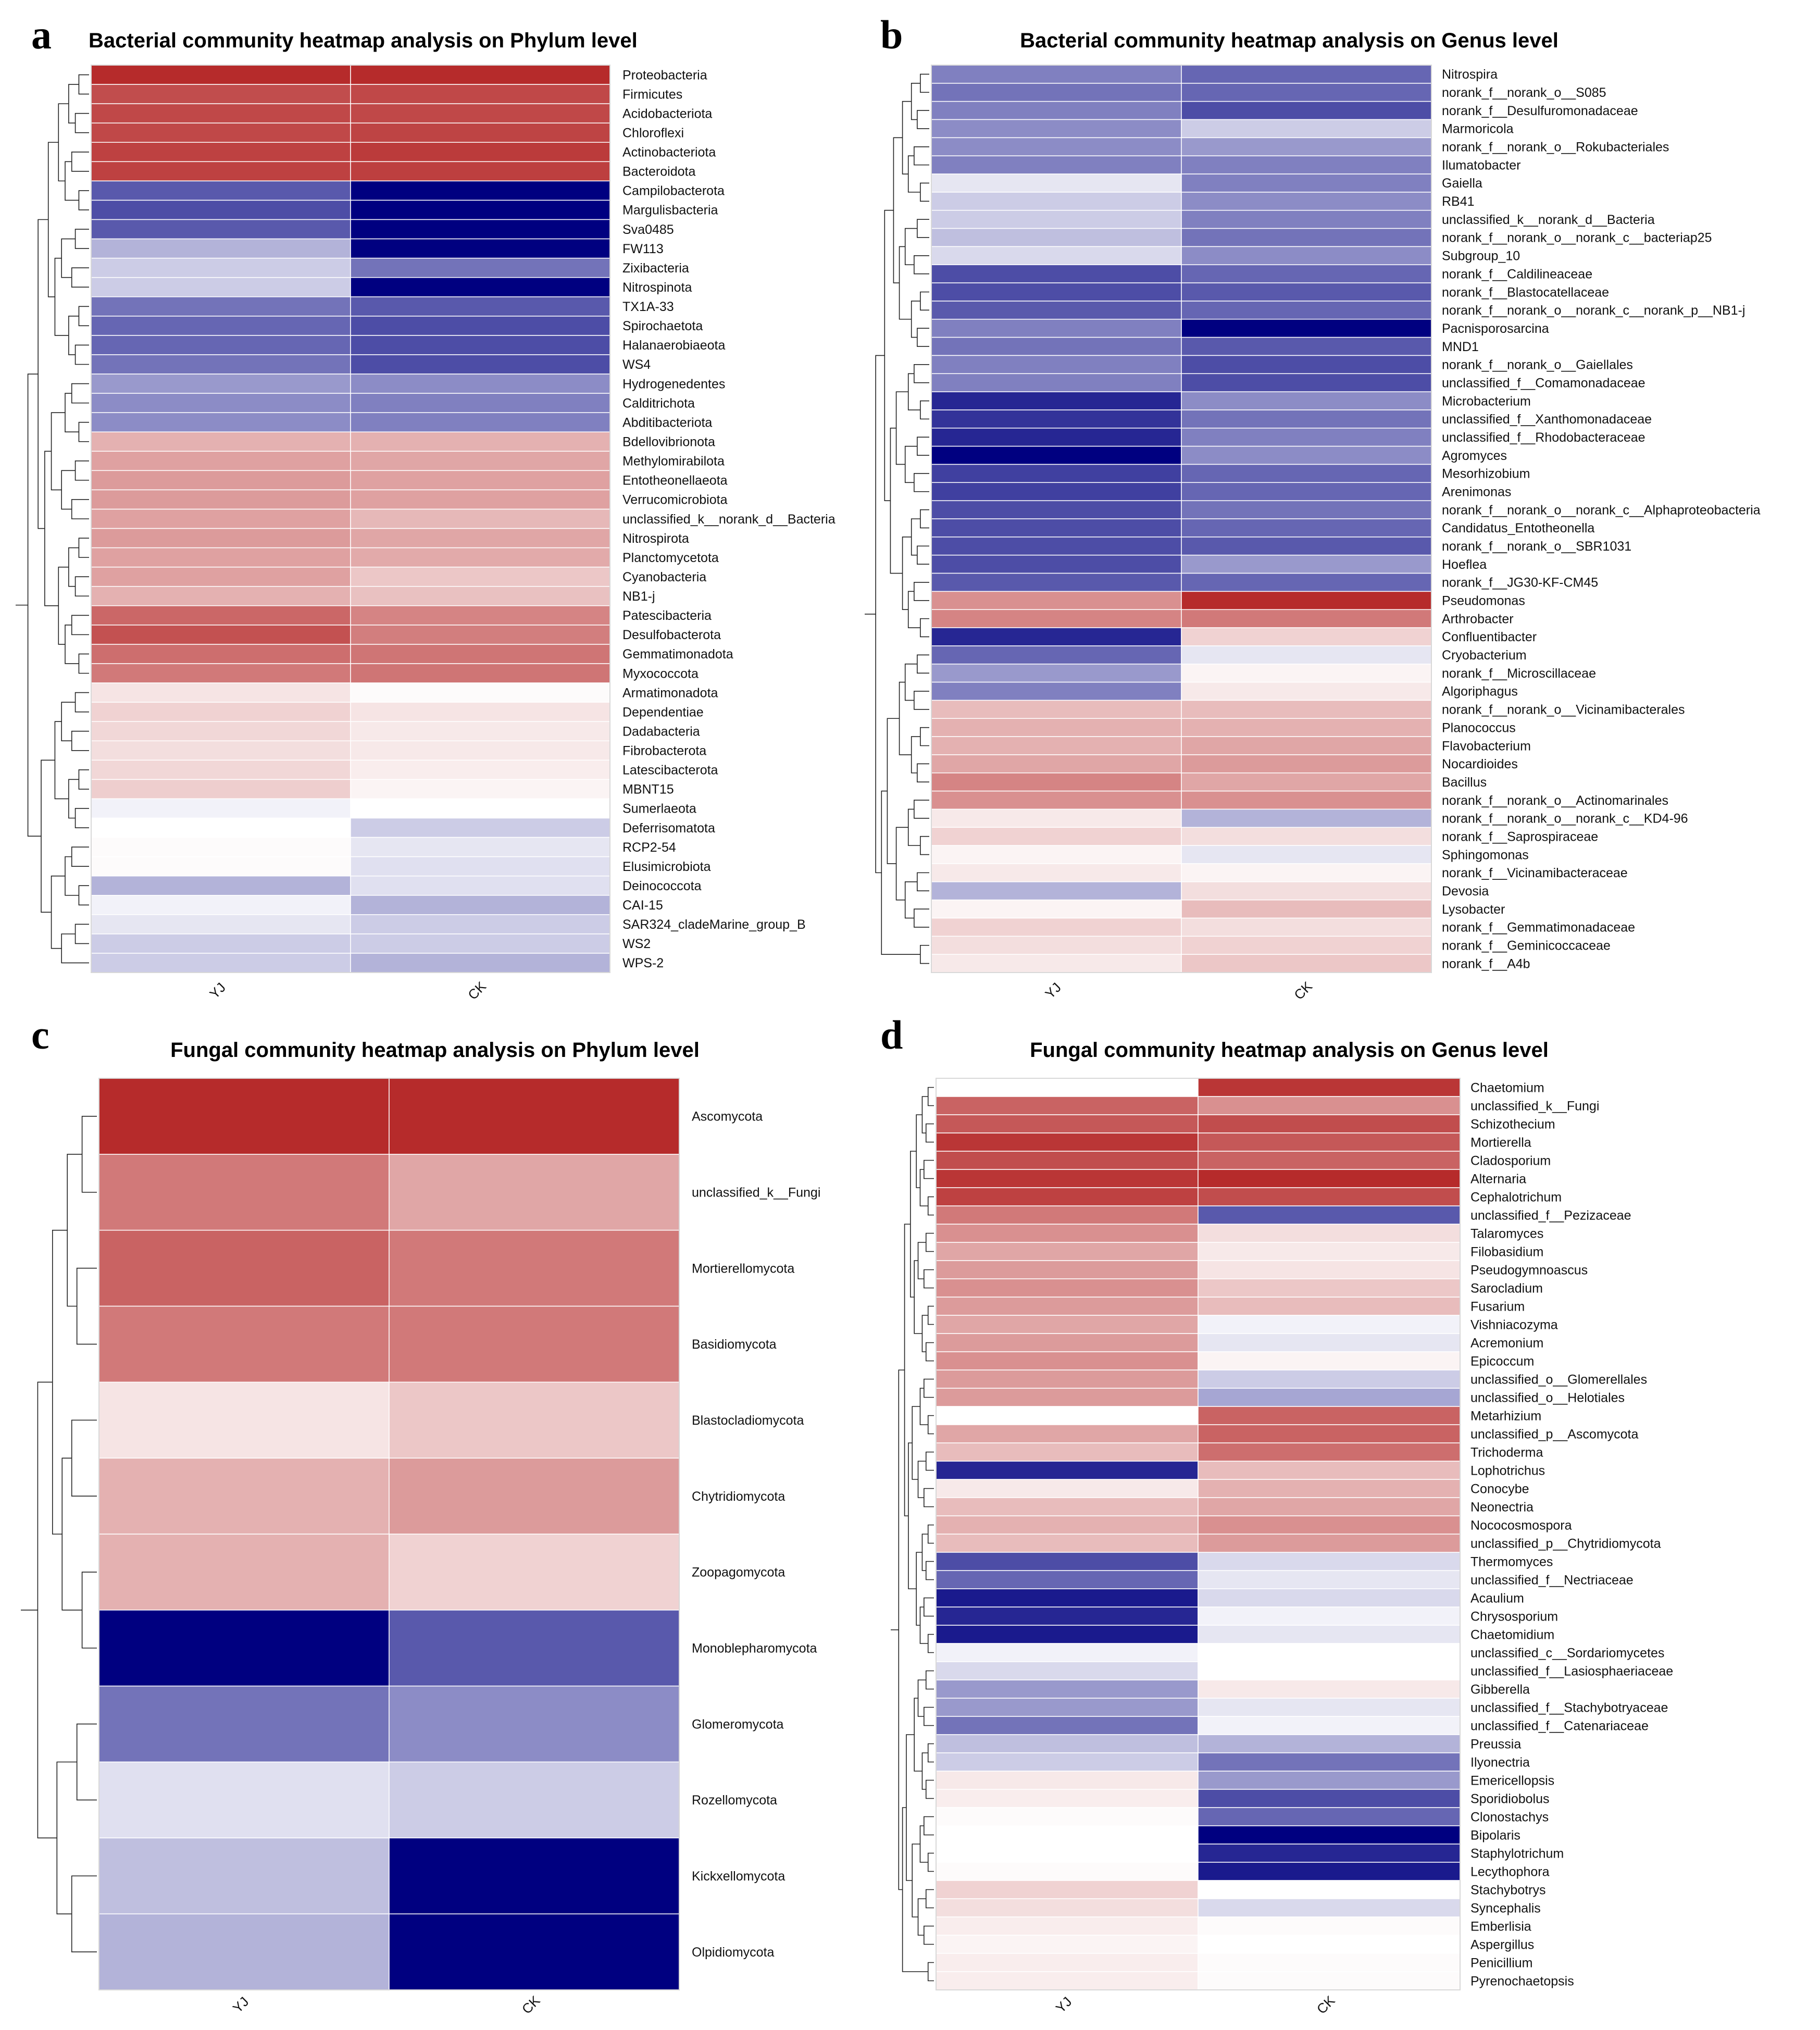  What do you see at coordinates (755, 1648) in the screenshot?
I see `row-label: Monoblepharomycota` at bounding box center [755, 1648].